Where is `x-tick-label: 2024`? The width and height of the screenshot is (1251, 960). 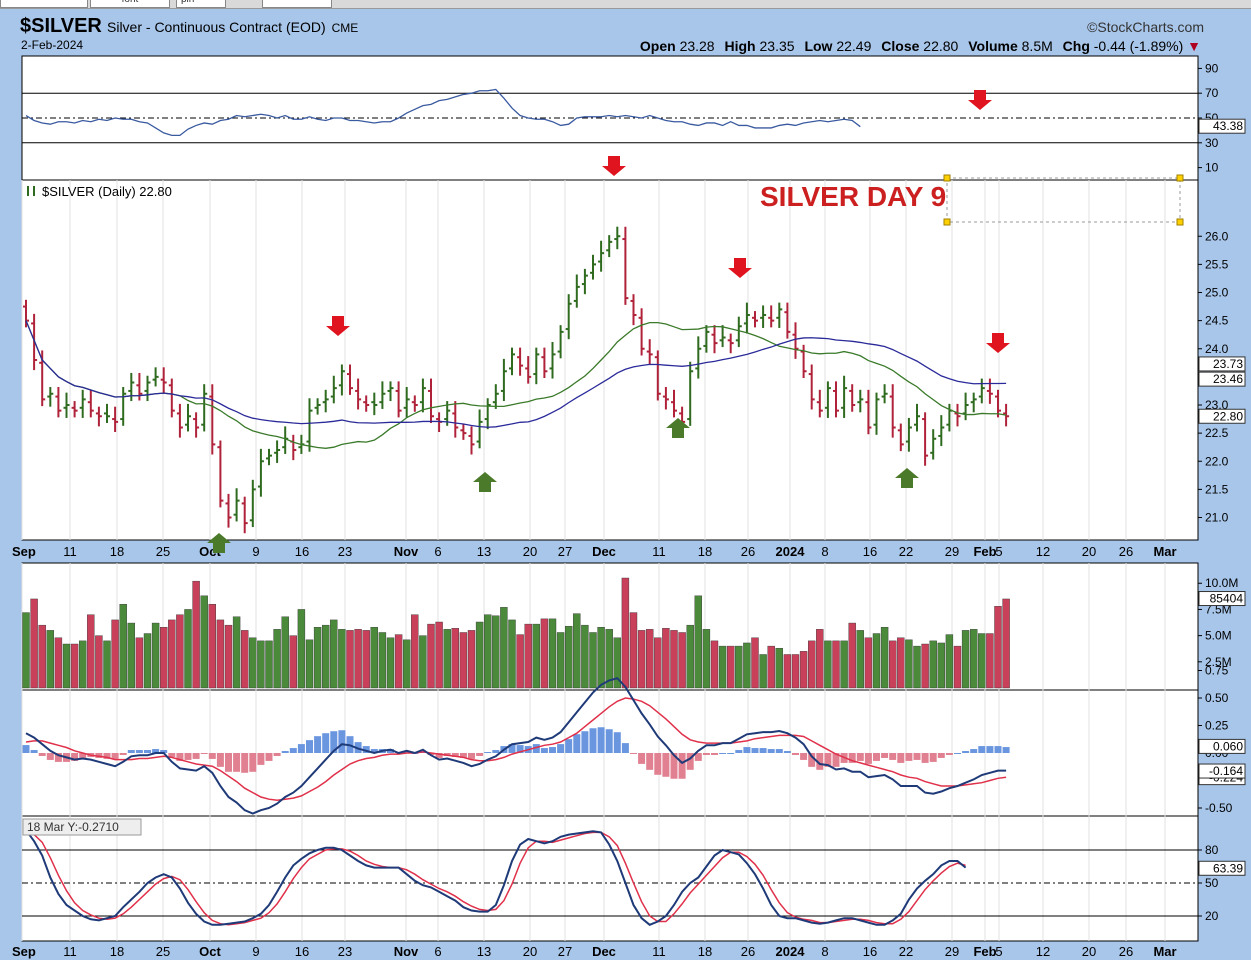
x-tick-label: 2024 is located at coordinates (791, 551).